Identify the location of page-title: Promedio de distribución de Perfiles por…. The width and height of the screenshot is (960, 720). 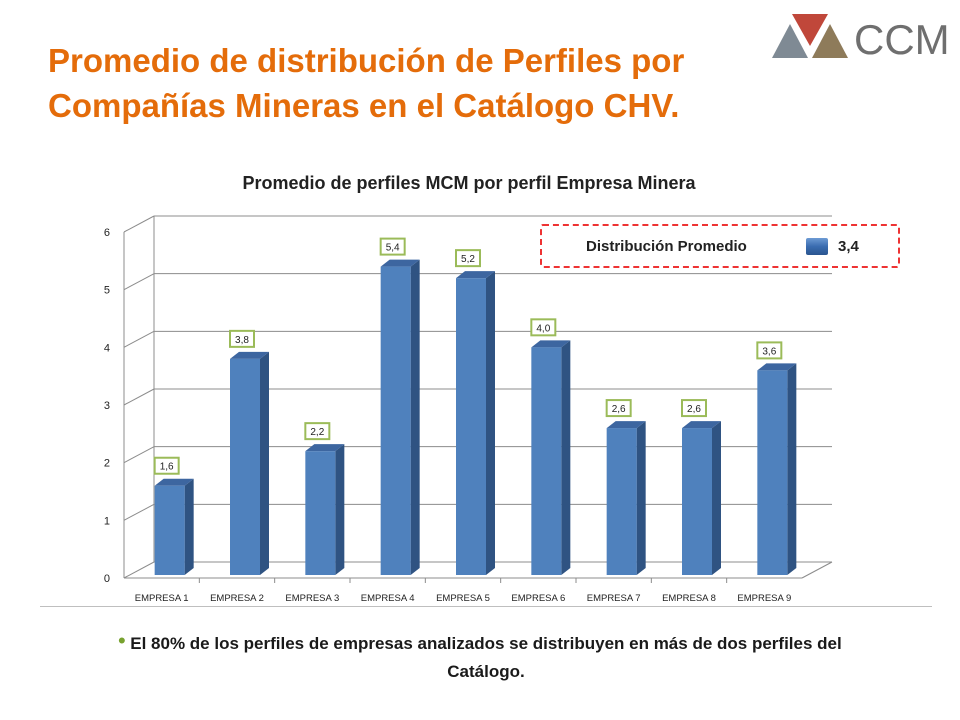
(366, 83).